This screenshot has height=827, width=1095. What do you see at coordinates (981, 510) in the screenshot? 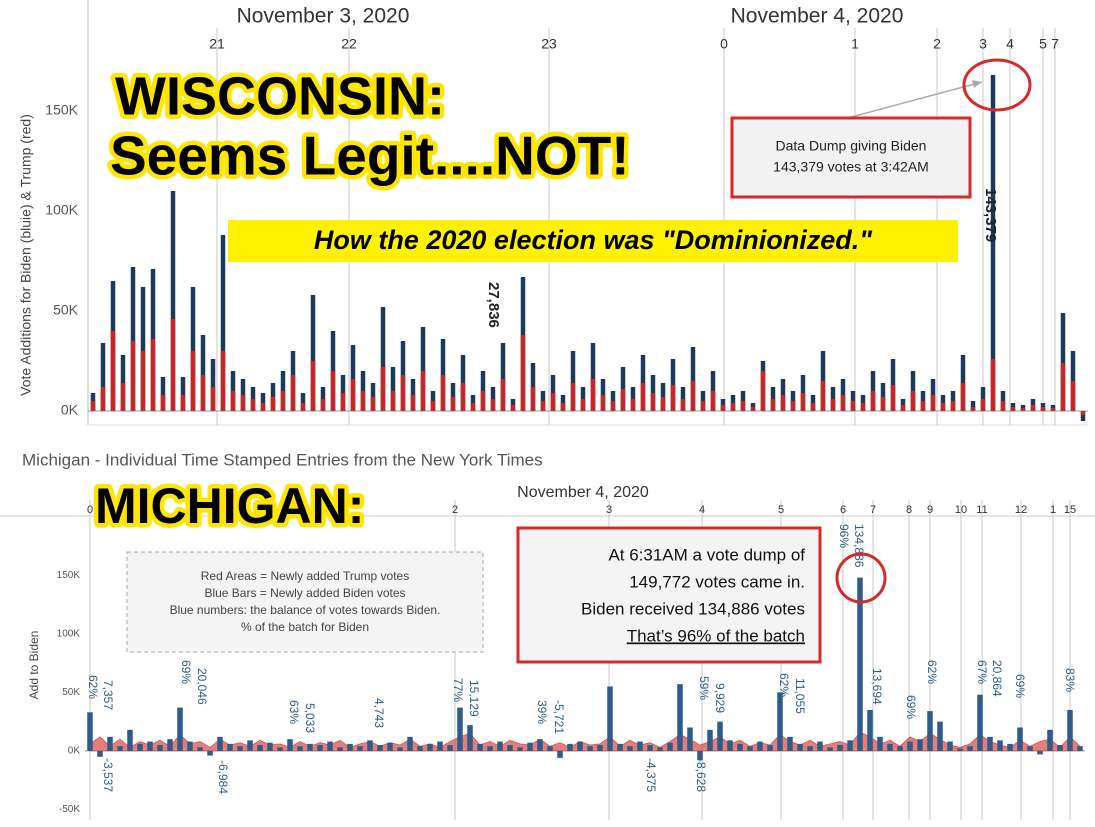
I see `x-tick-label: 11` at bounding box center [981, 510].